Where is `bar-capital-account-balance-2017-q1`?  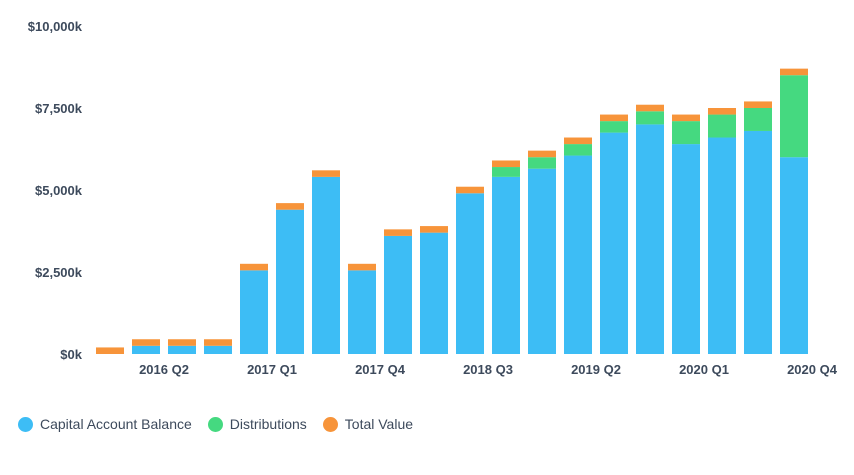 bar-capital-account-balance-2017-q1 is located at coordinates (254, 312).